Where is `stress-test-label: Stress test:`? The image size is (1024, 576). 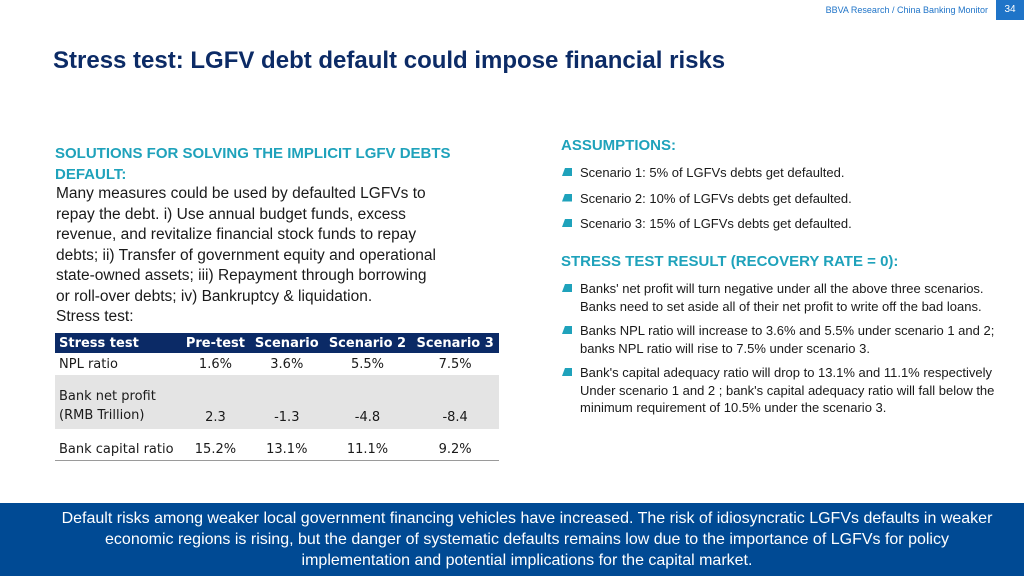 stress-test-label: Stress test: is located at coordinates (95, 316).